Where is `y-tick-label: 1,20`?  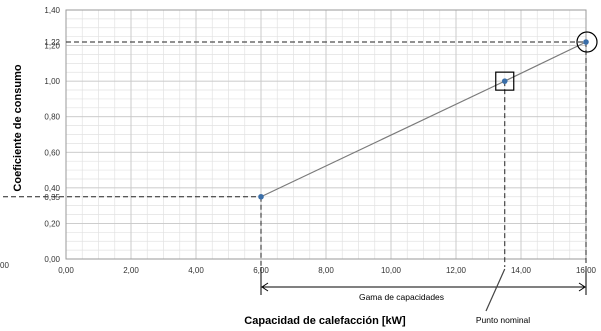
y-tick-label: 1,20 is located at coordinates (52, 46).